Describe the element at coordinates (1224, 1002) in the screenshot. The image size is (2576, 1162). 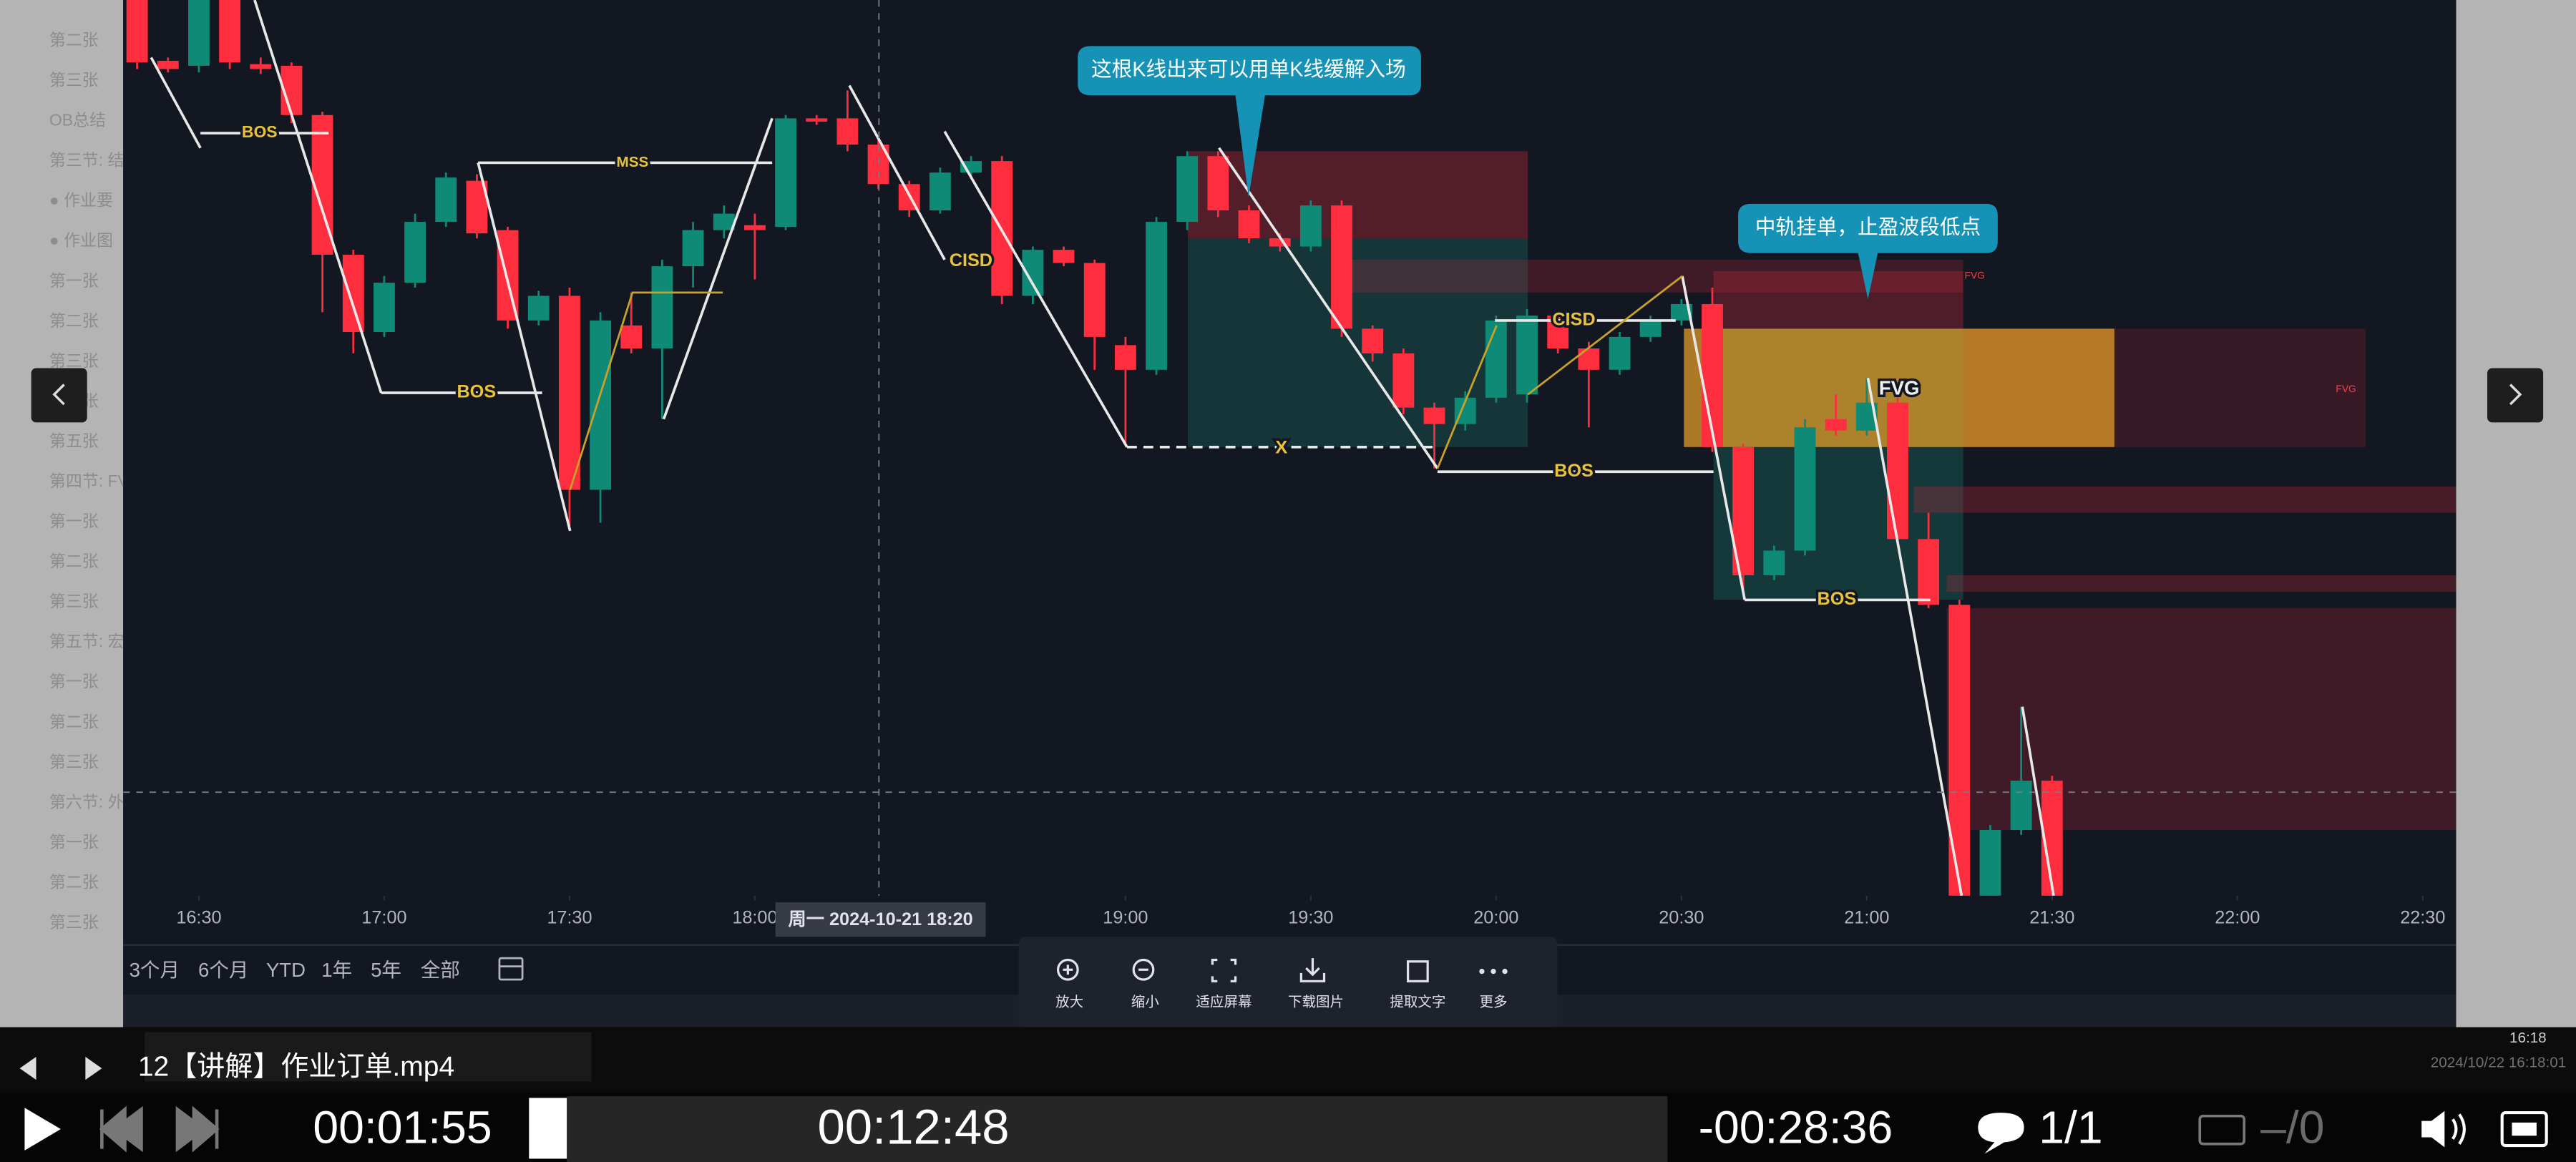
I see `toolbar-label: 适应屏幕` at that location.